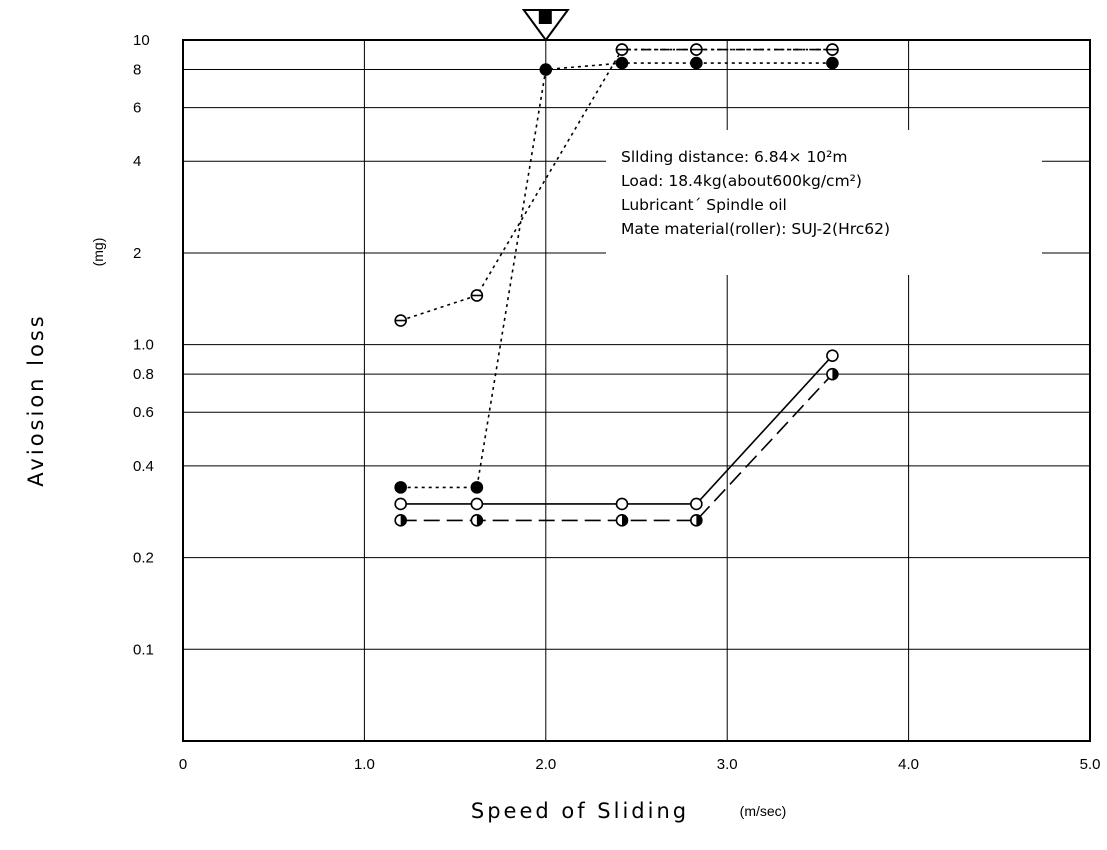 The image size is (1107, 850). Describe the element at coordinates (1090, 764) in the screenshot. I see `x-tick-label: 5.0` at that location.